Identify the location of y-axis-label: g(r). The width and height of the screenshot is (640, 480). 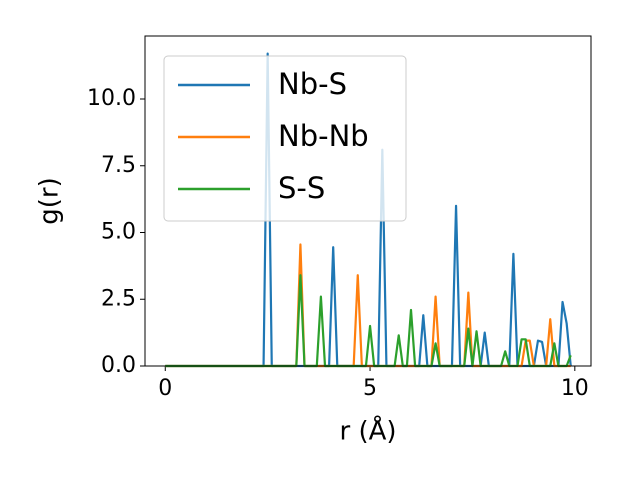
(50, 200).